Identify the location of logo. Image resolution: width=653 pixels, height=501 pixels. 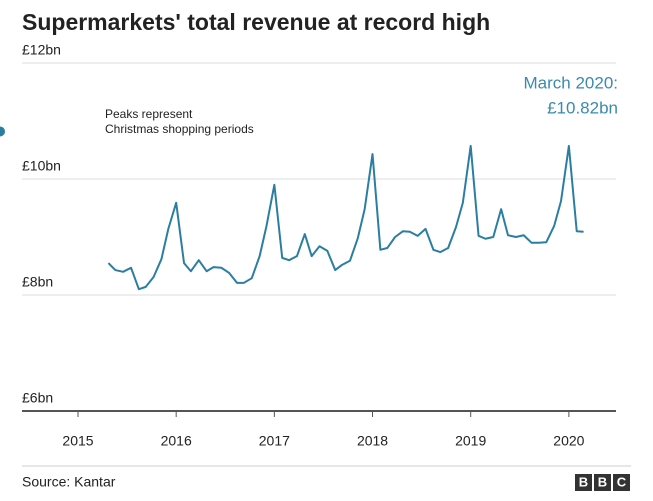
(602, 482).